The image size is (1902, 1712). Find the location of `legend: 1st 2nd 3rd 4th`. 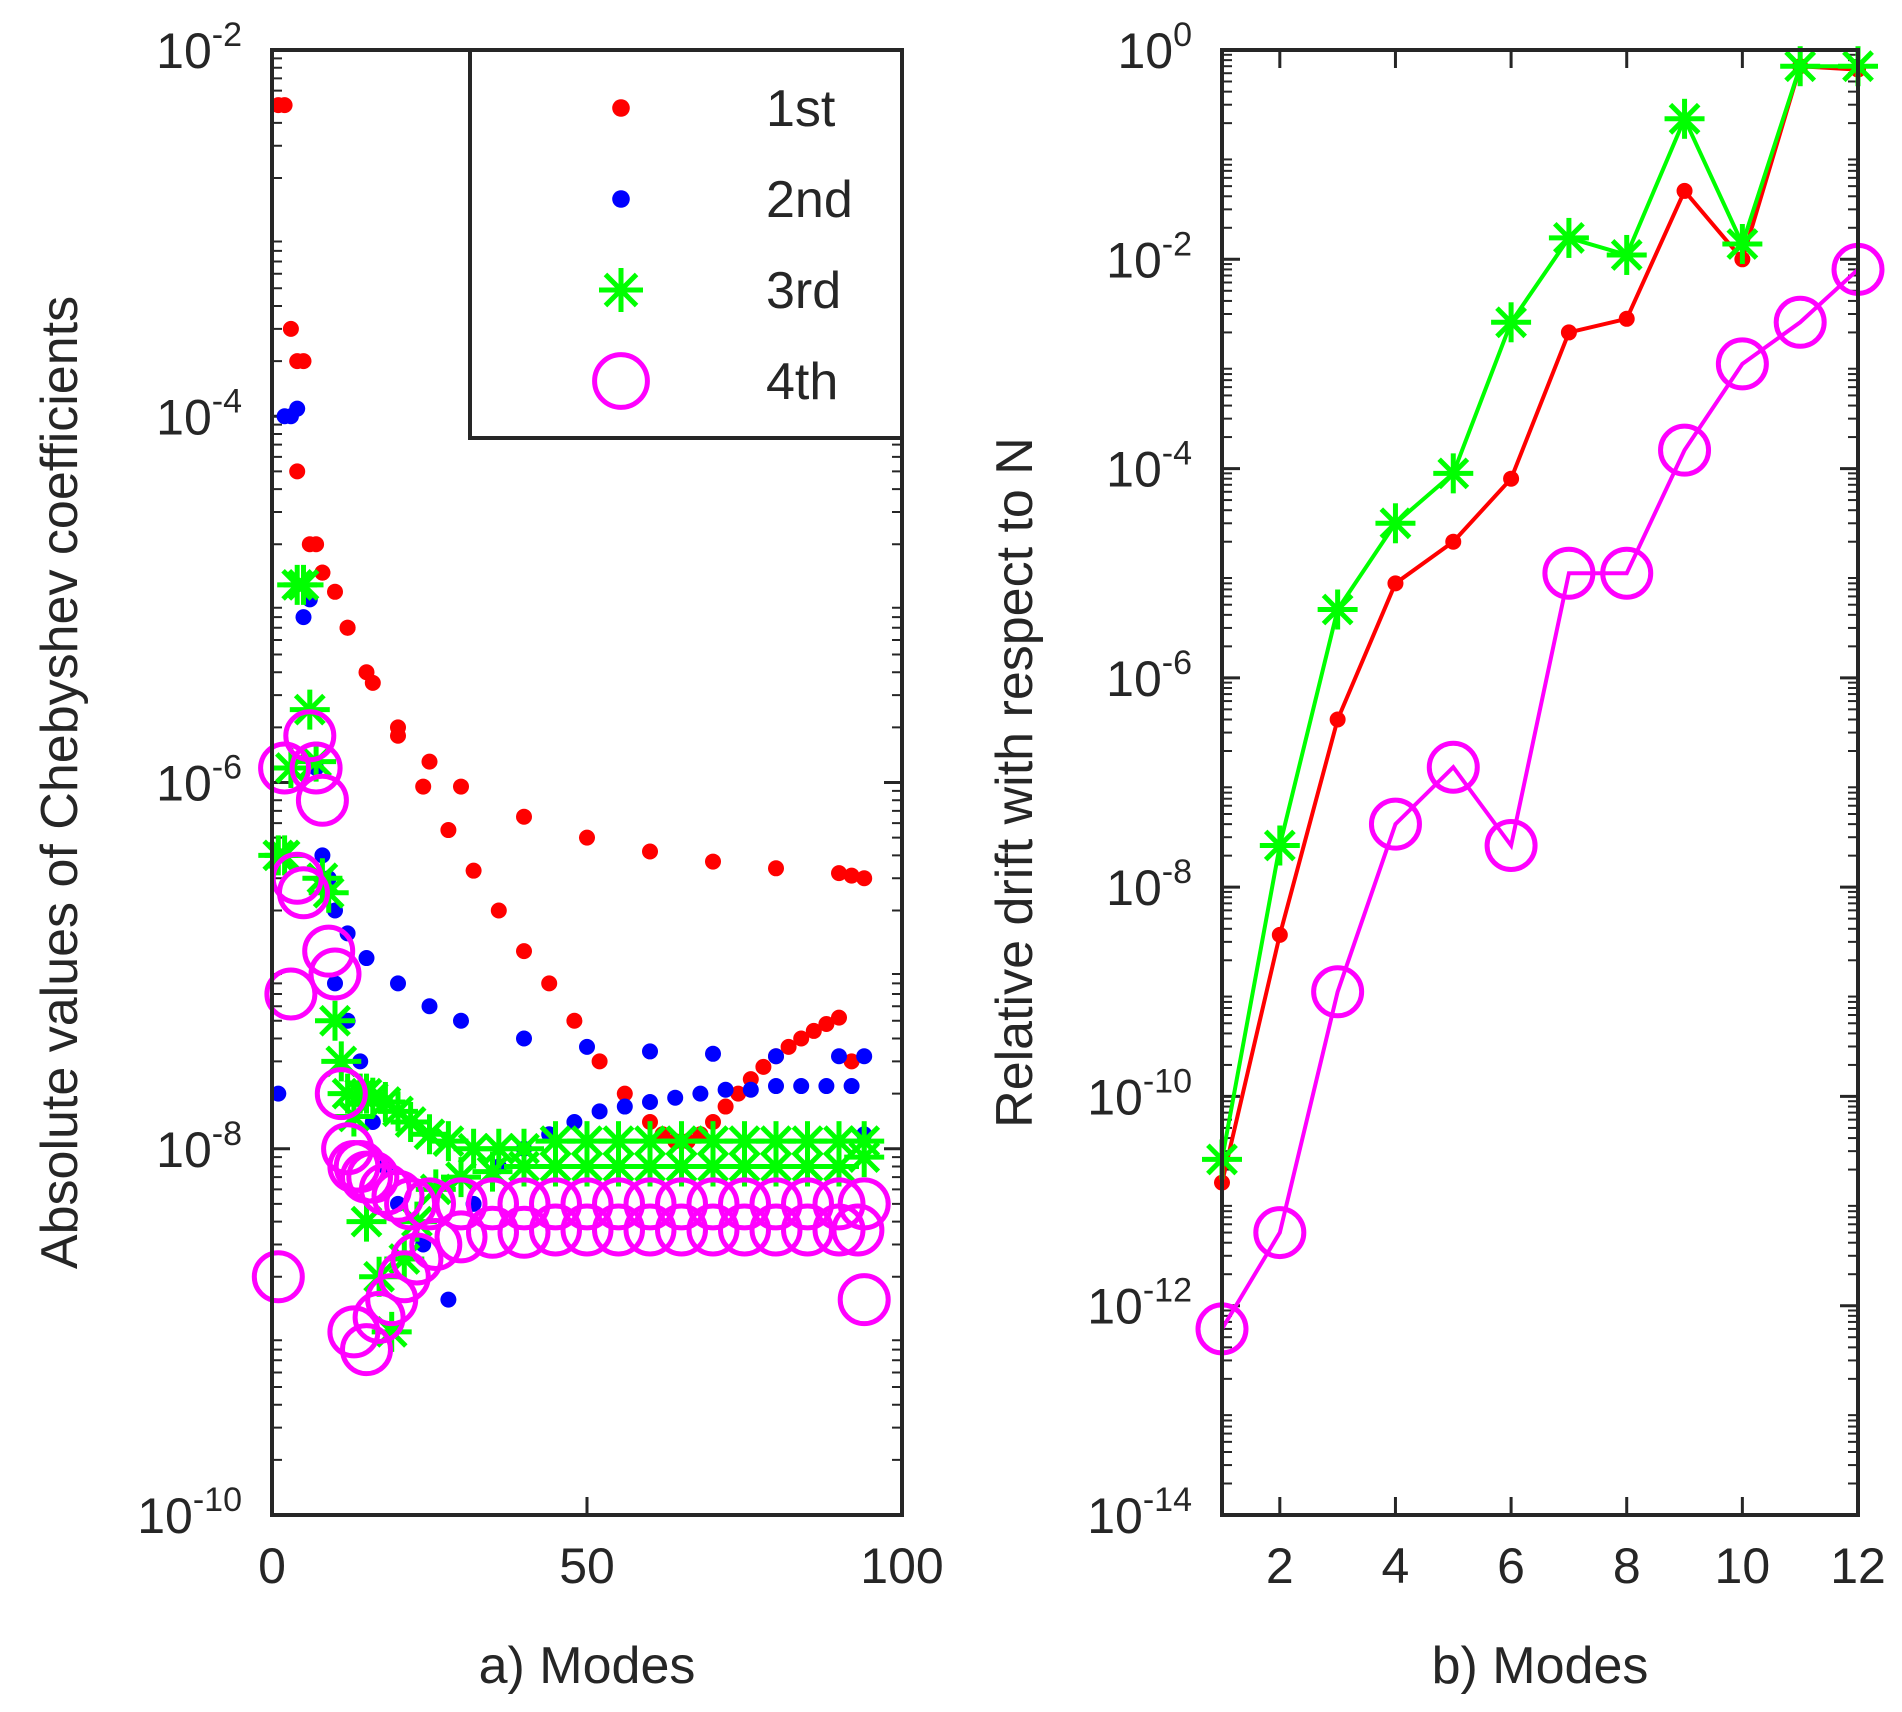

legend: 1st 2nd 3rd 4th is located at coordinates (686, 244).